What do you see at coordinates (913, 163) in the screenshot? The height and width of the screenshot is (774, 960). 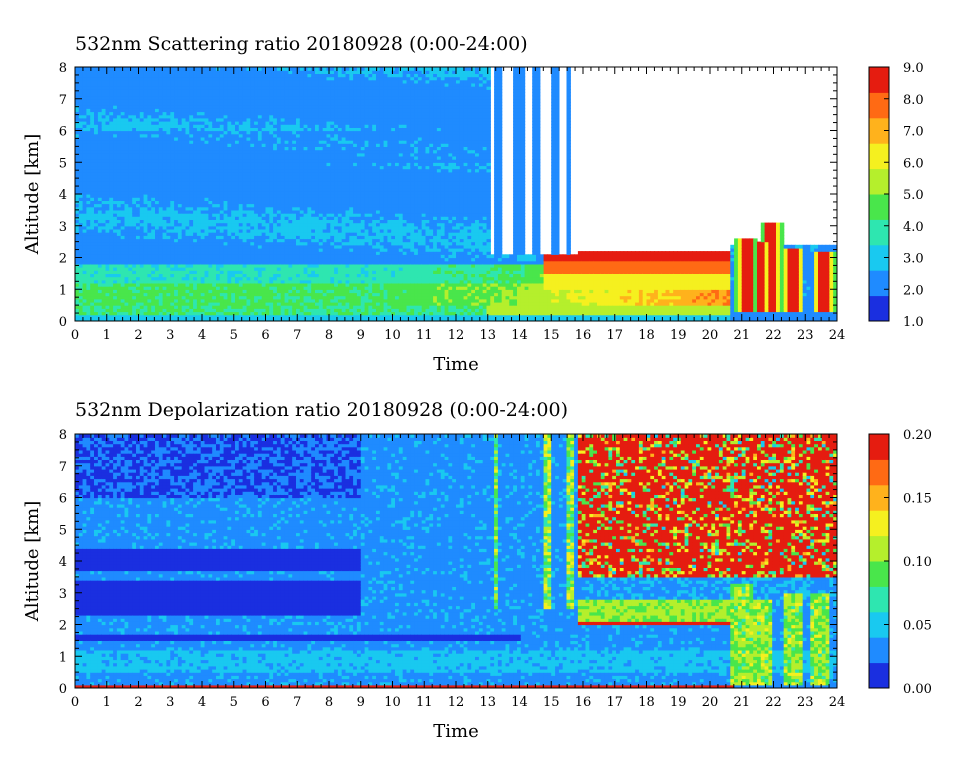 I see `colorbar-tick-label: 6.0` at bounding box center [913, 163].